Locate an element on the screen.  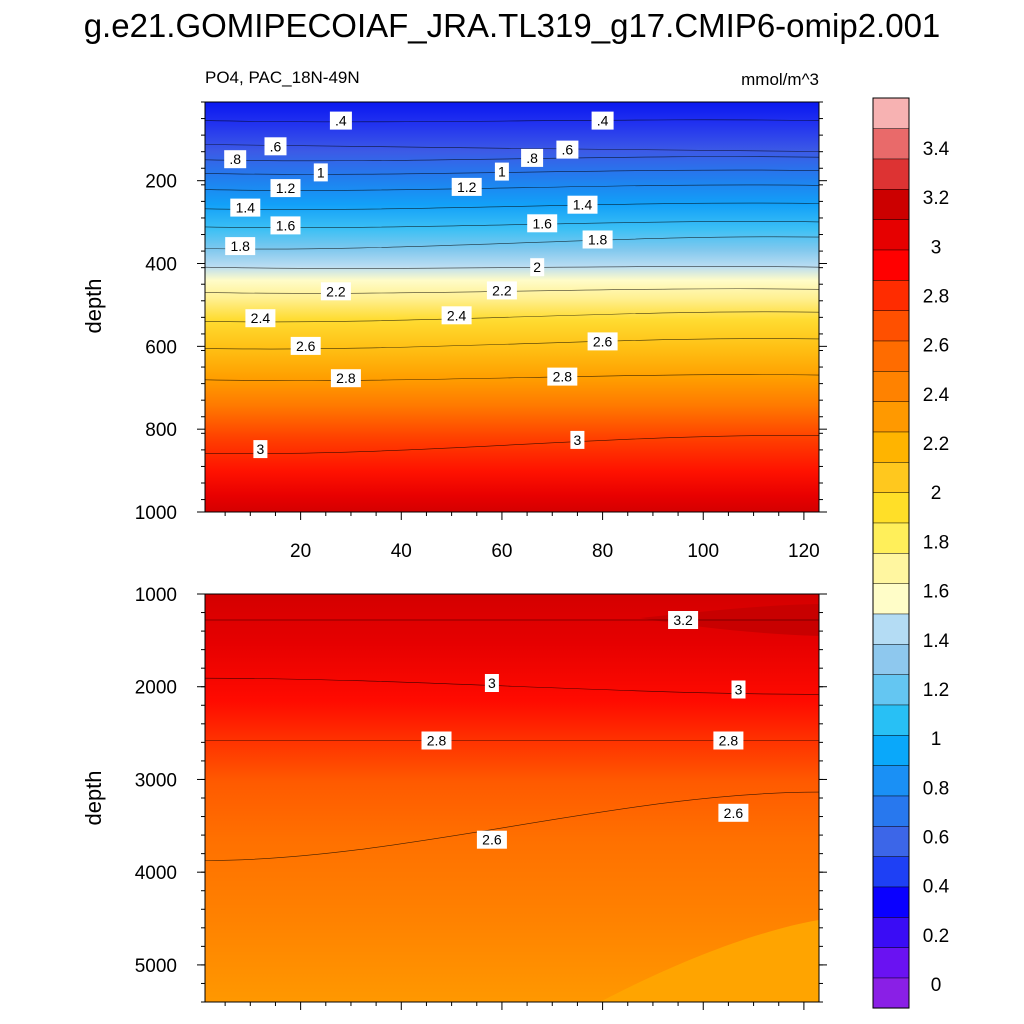
contour-label: 1.4 is located at coordinates (245, 207).